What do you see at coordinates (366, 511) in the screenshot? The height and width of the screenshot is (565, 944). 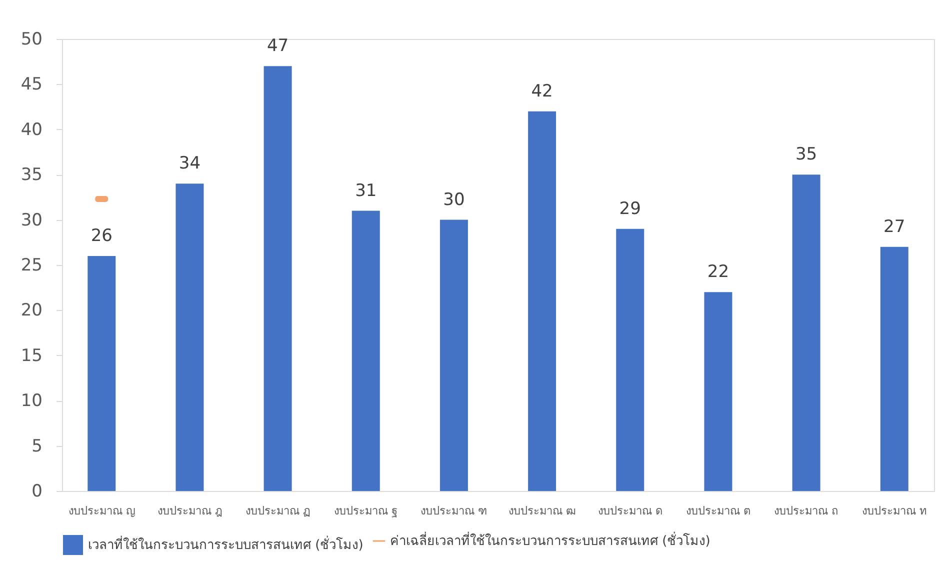 I see `x-tick-label: งบประมาณ ฐ` at bounding box center [366, 511].